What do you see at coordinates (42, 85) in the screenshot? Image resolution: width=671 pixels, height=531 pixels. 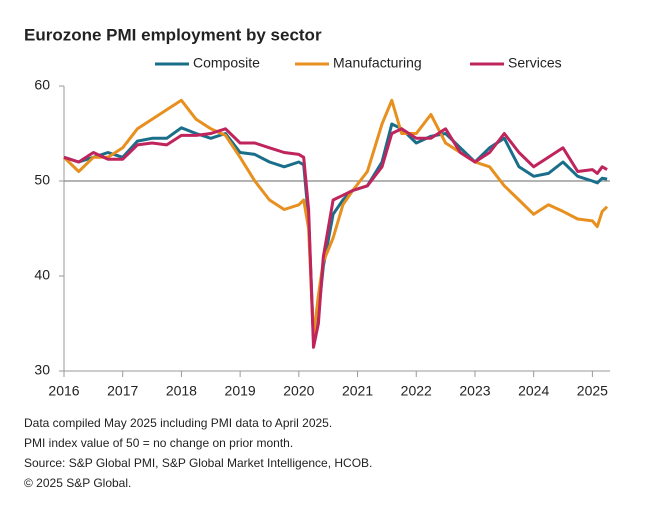 I see `y-tick-label: 60` at bounding box center [42, 85].